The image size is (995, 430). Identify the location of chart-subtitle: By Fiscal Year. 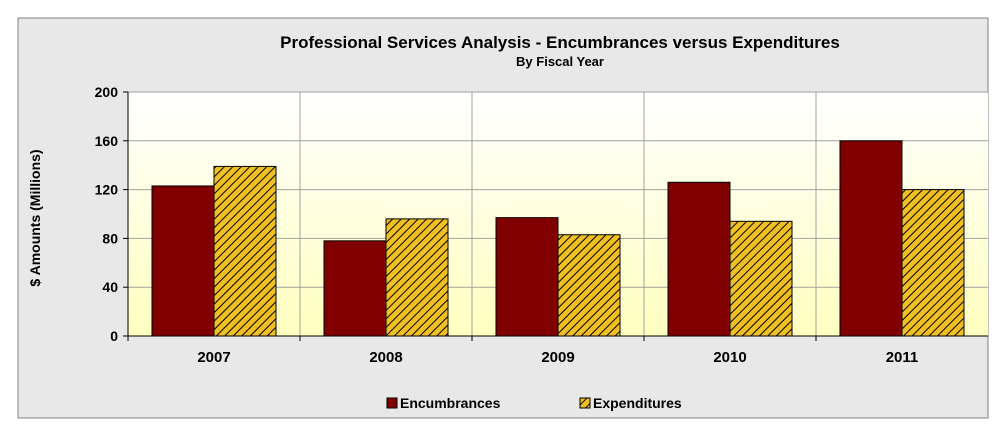
(560, 61).